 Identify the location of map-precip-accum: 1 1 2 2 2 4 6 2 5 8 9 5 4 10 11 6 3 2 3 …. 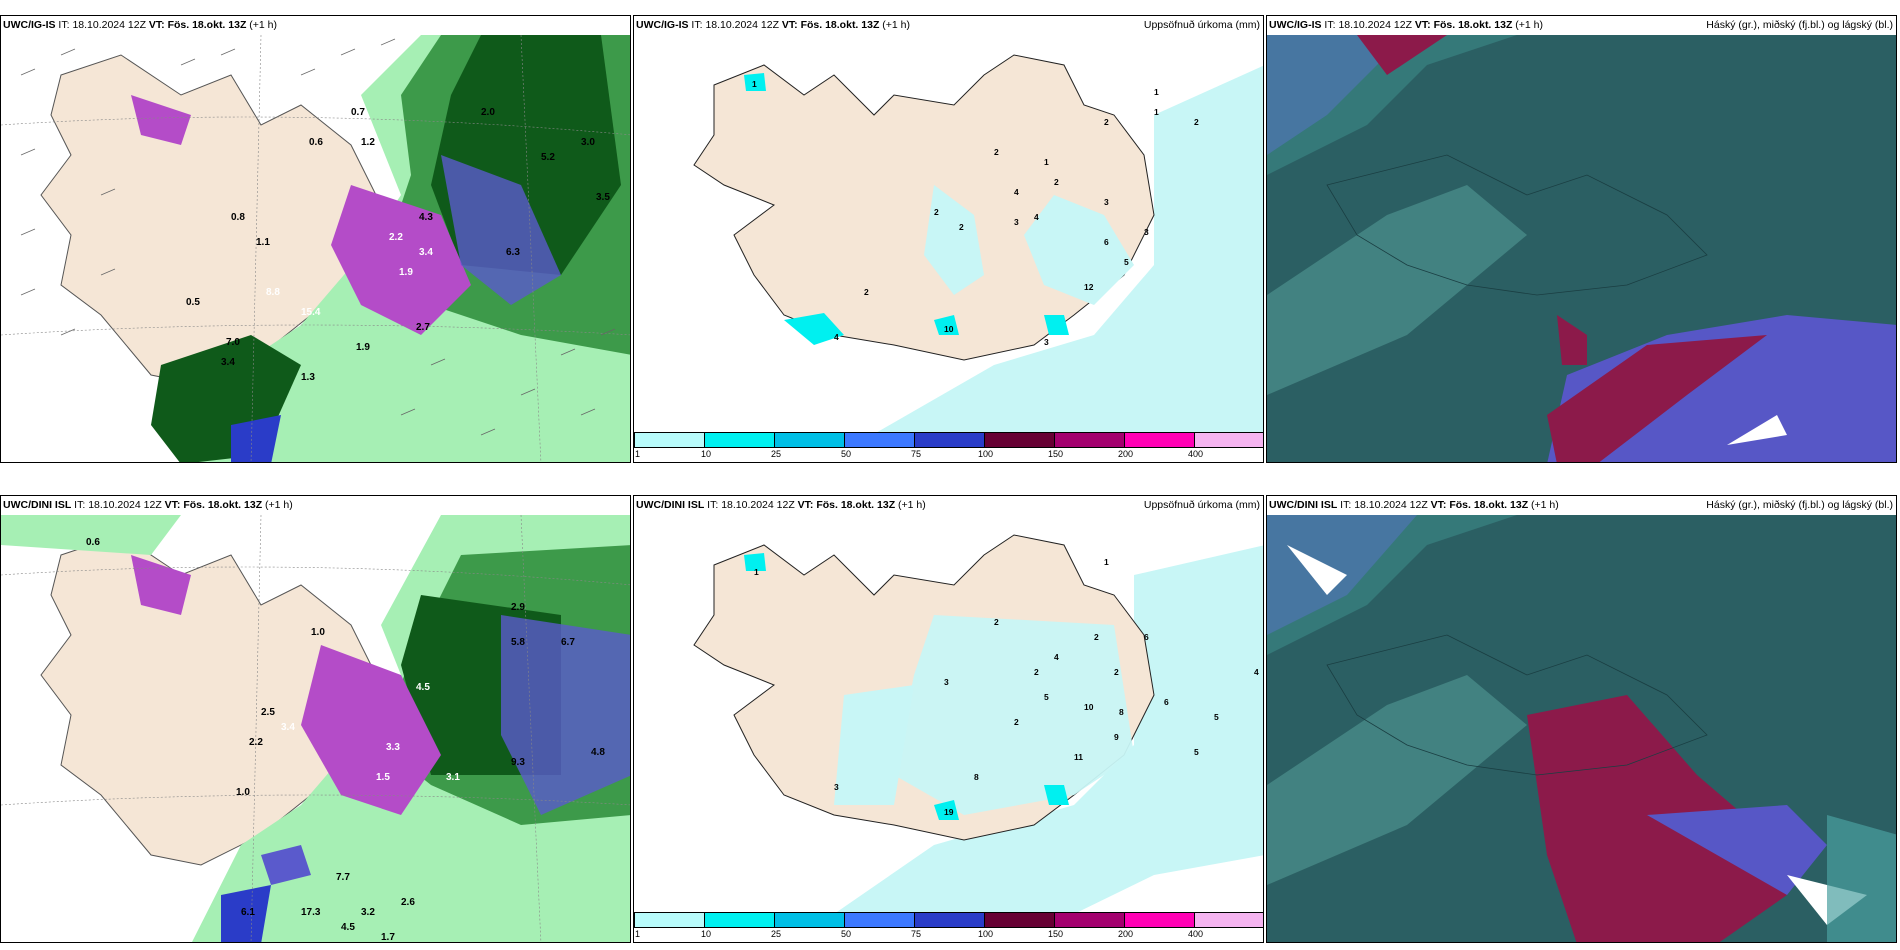
(948, 714).